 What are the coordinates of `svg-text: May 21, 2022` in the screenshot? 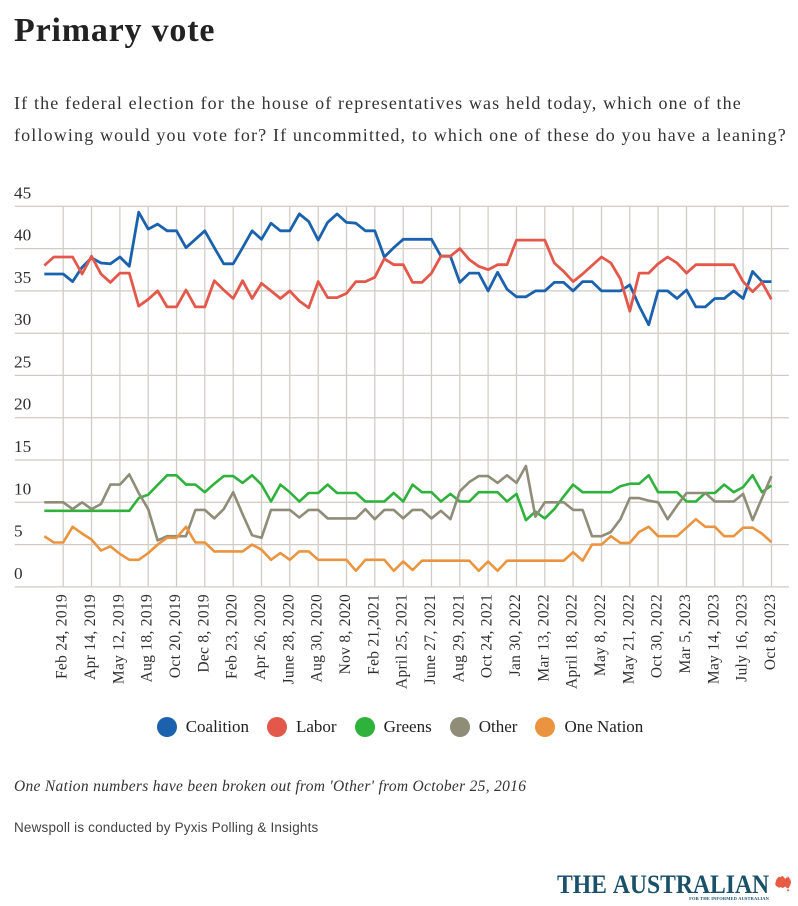 It's located at (628, 639).